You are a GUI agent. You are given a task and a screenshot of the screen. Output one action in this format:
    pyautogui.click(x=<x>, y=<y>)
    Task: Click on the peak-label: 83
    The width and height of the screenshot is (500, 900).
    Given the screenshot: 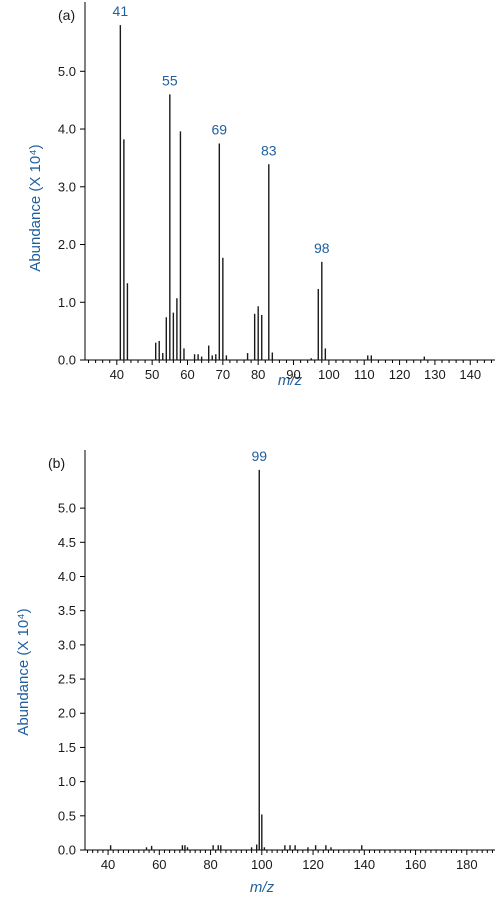 What is the action you would take?
    pyautogui.click(x=269, y=150)
    